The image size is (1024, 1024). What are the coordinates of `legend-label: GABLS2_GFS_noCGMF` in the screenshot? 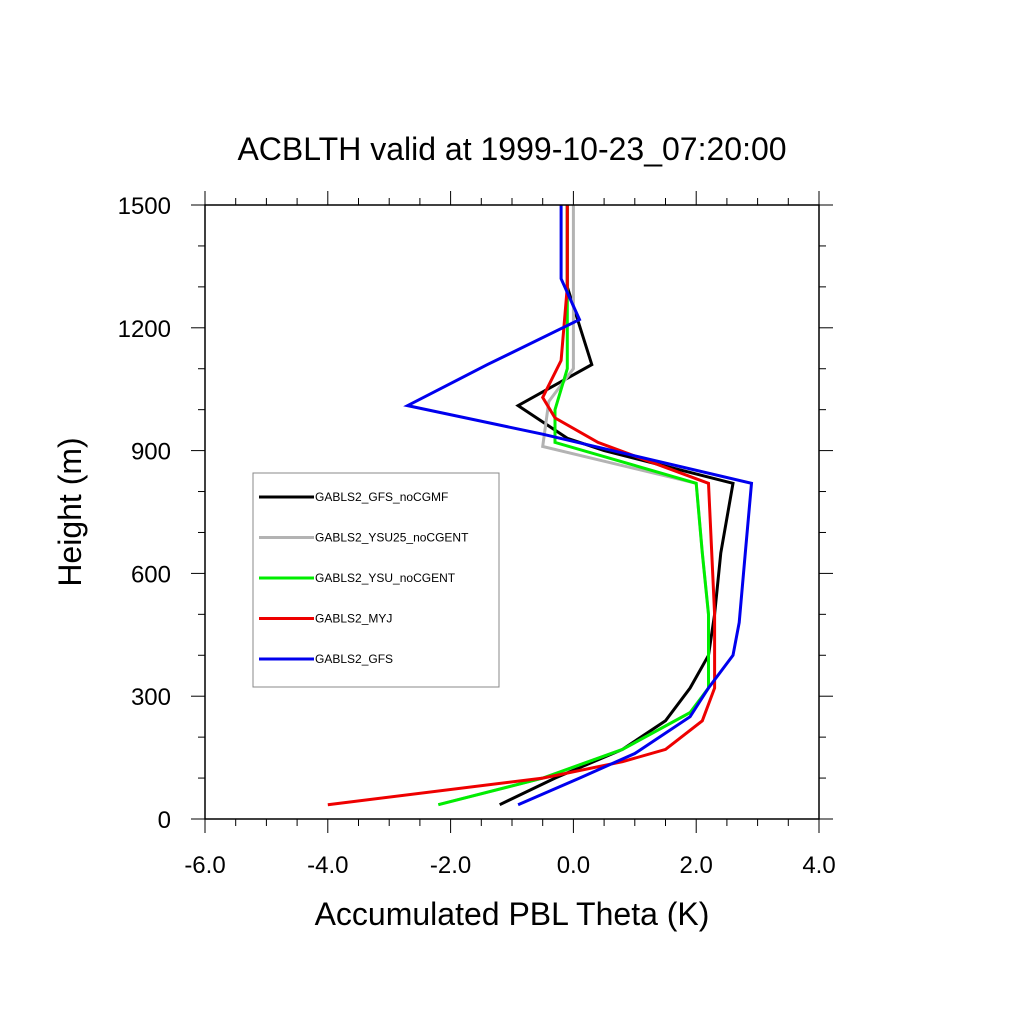 It's located at (381, 497).